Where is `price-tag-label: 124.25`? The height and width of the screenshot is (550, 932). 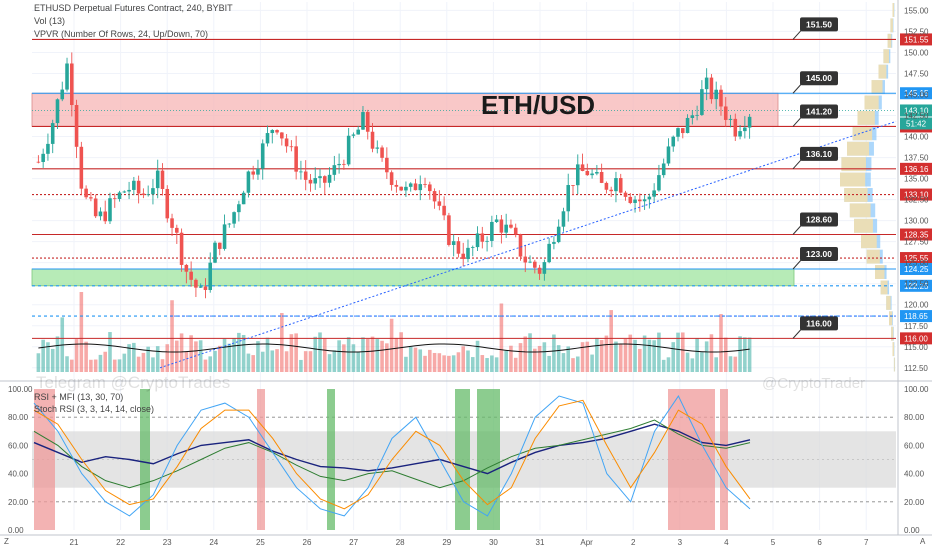 price-tag-label: 124.25 is located at coordinates (916, 269).